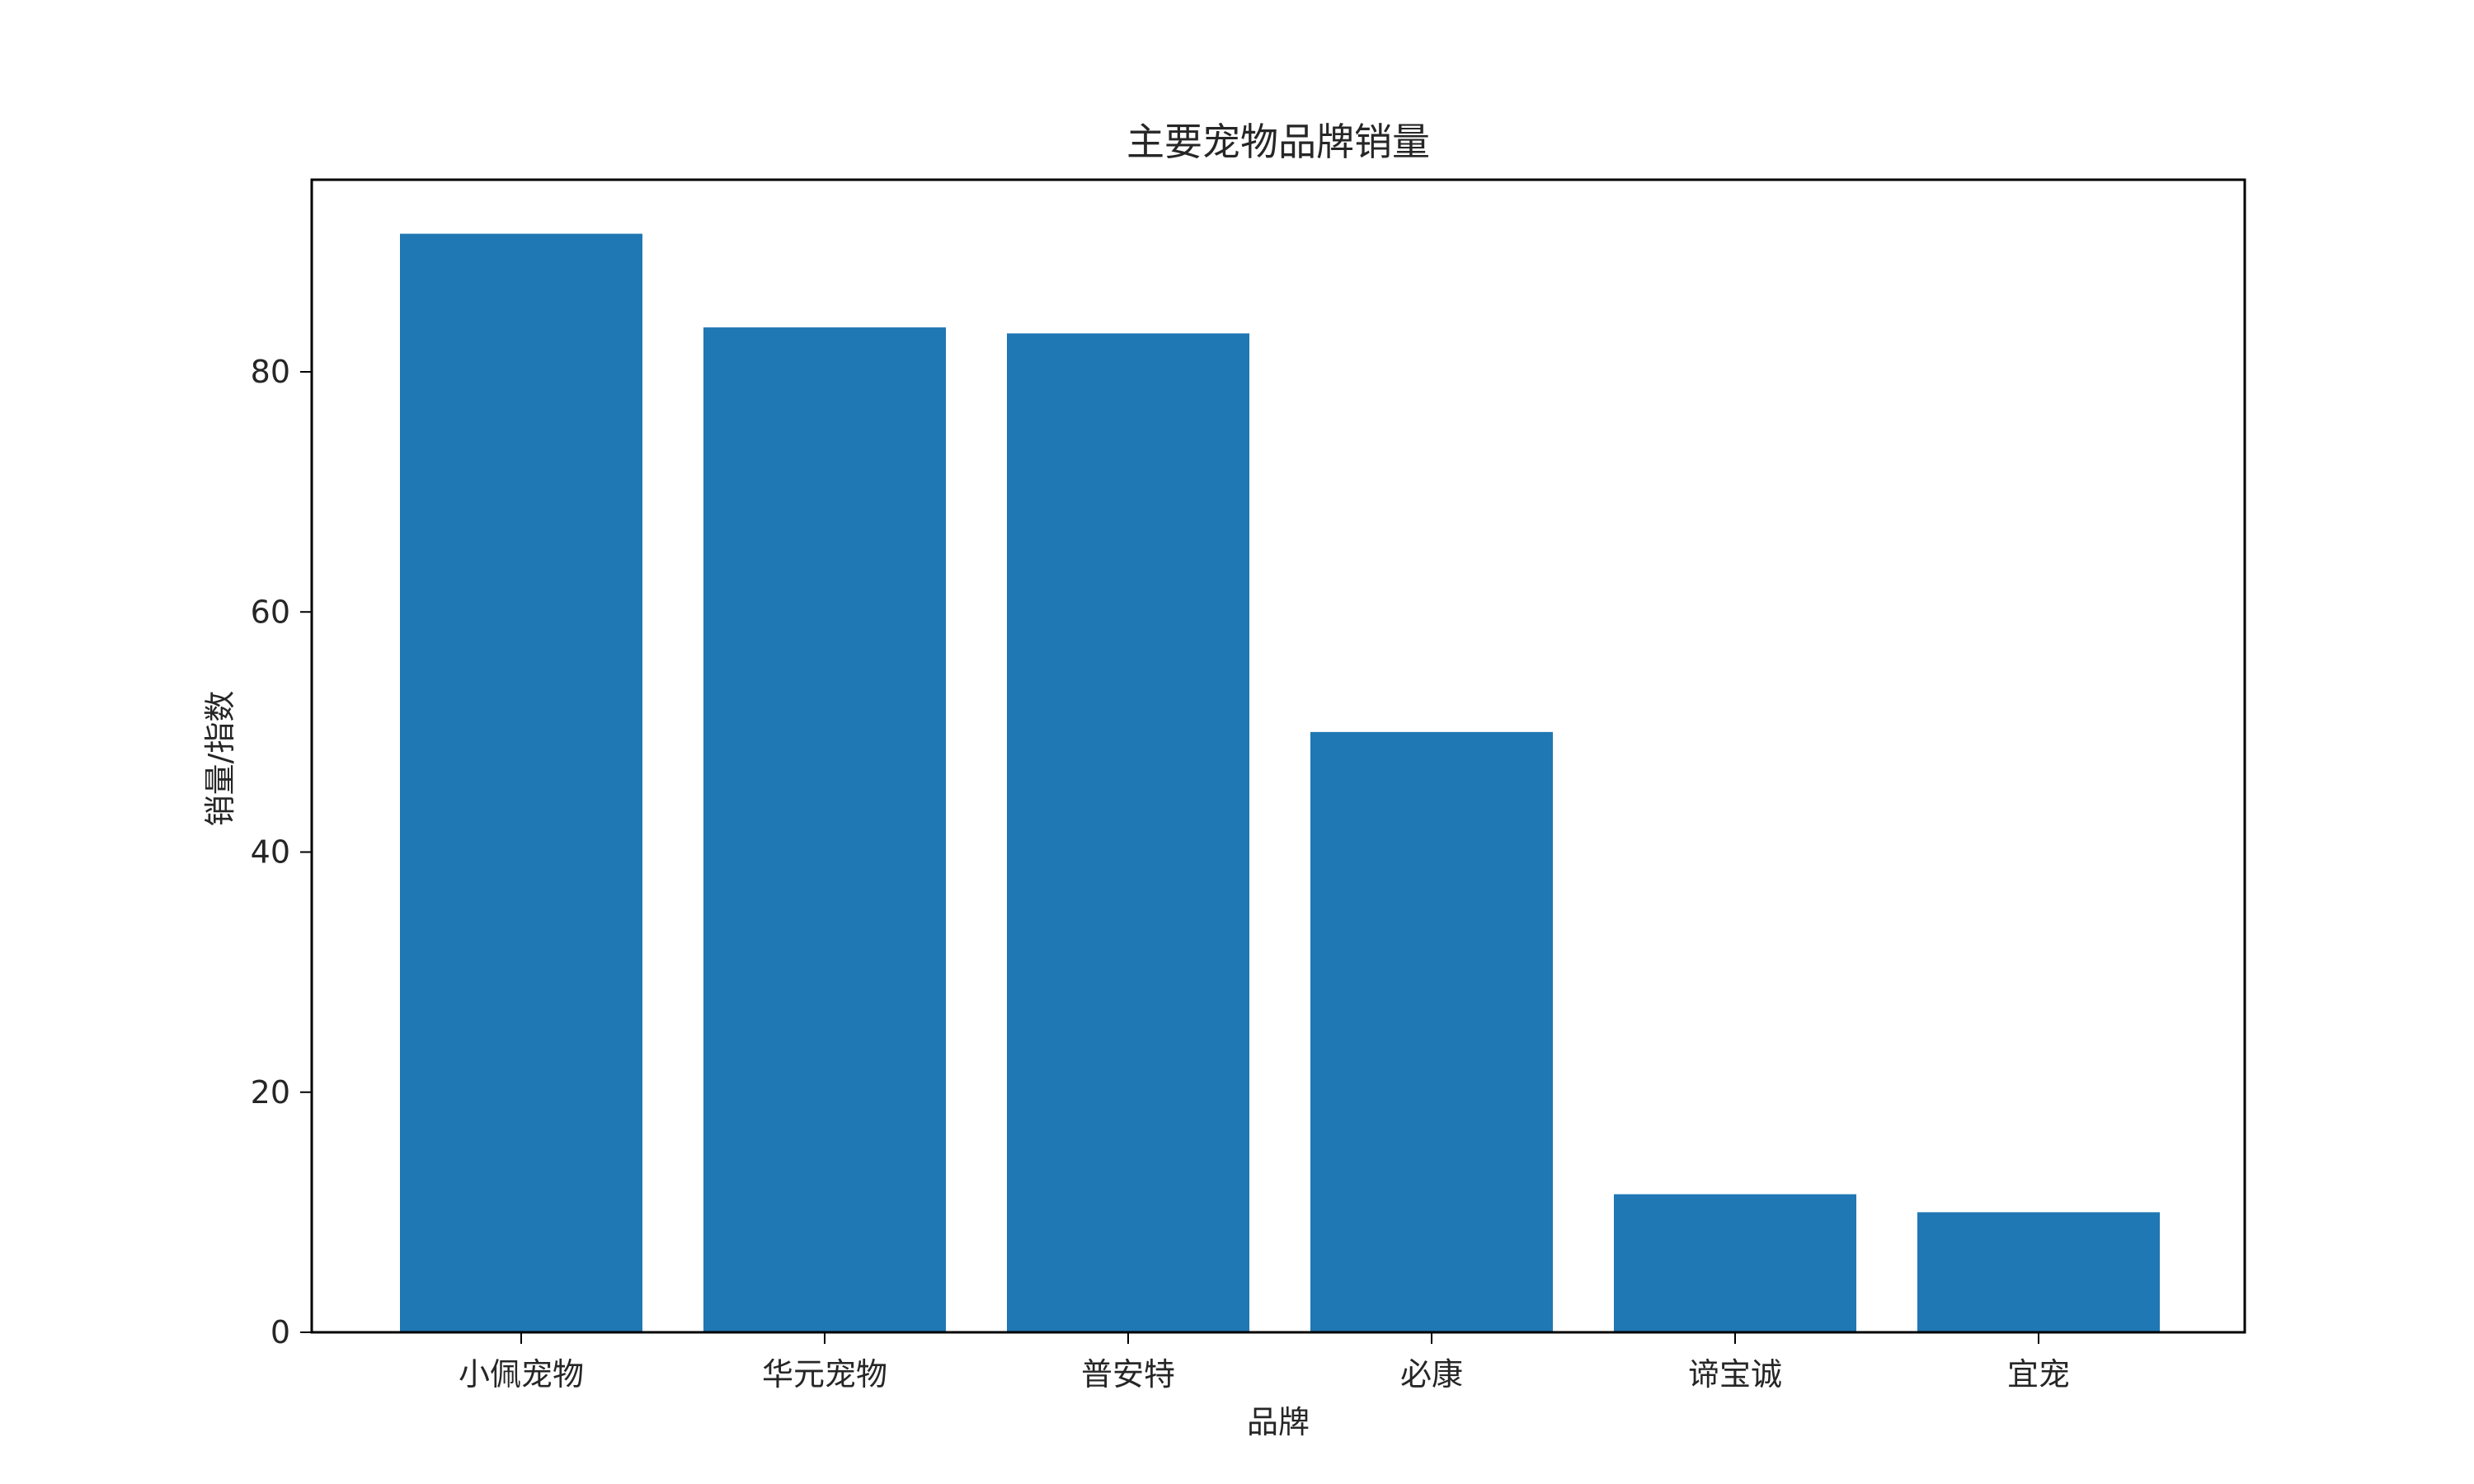 The height and width of the screenshot is (1484, 2474). Describe the element at coordinates (270, 852) in the screenshot. I see `y-tick-label: 40` at that location.